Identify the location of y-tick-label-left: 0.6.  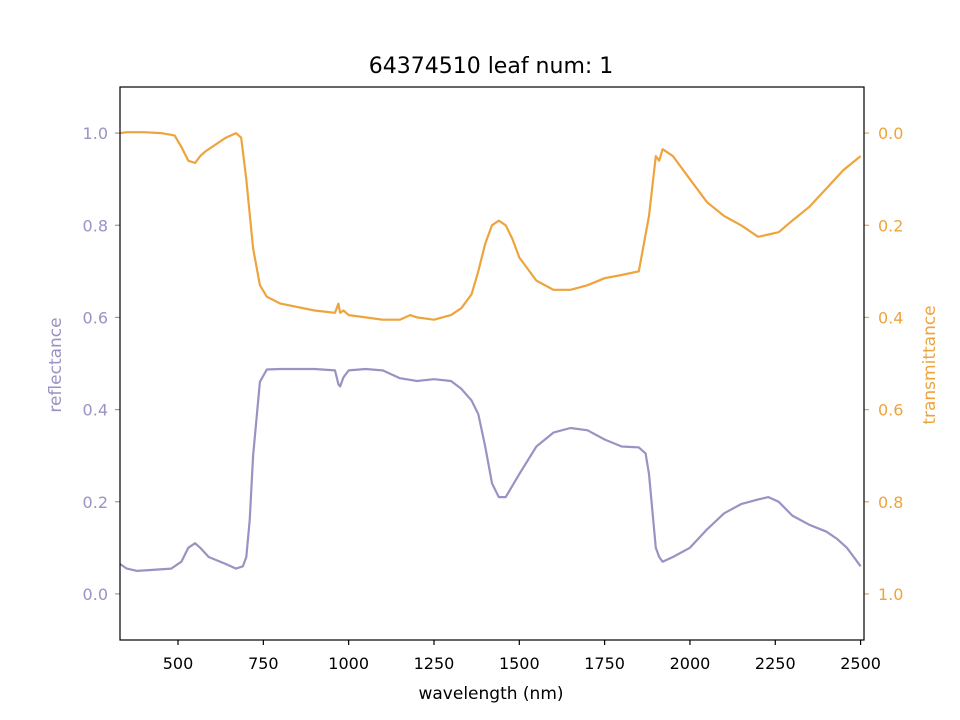
(95, 317).